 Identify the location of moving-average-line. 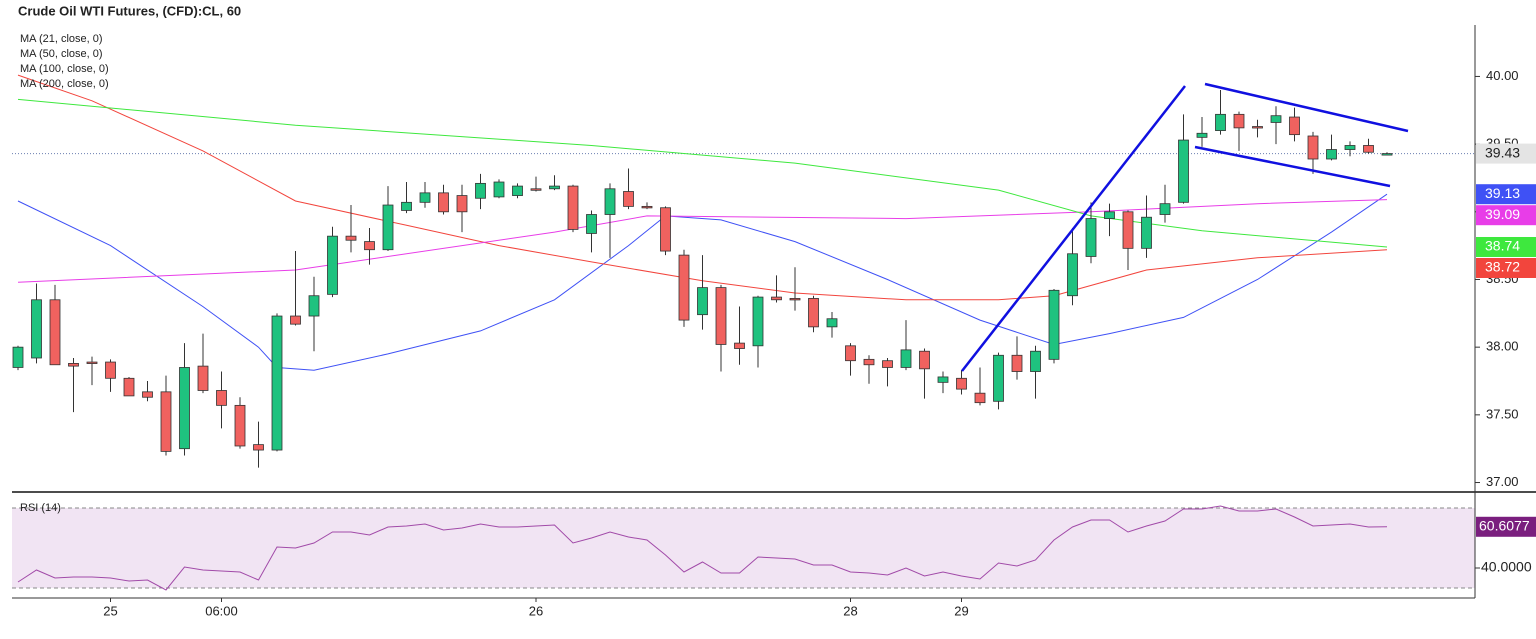
(702, 241).